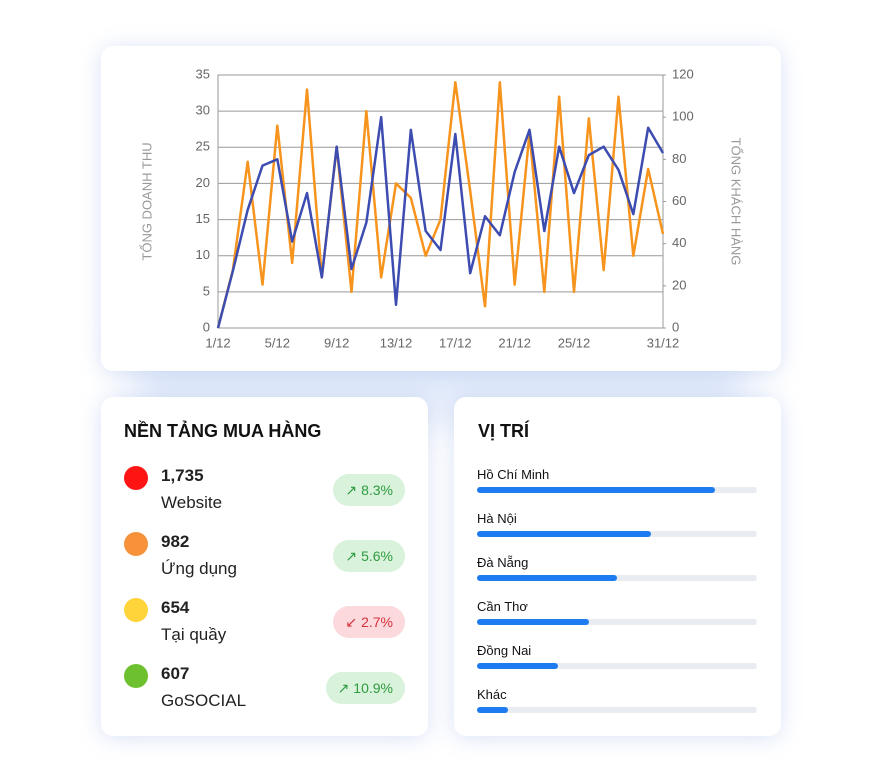 This screenshot has width=882, height=782. What do you see at coordinates (377, 622) in the screenshot?
I see `change-text: 2.7%` at bounding box center [377, 622].